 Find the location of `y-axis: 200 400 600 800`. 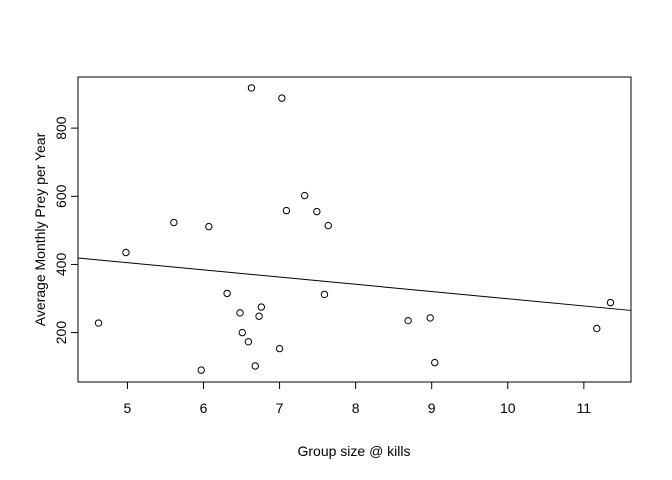

y-axis: 200 400 600 800 is located at coordinates (65, 230).